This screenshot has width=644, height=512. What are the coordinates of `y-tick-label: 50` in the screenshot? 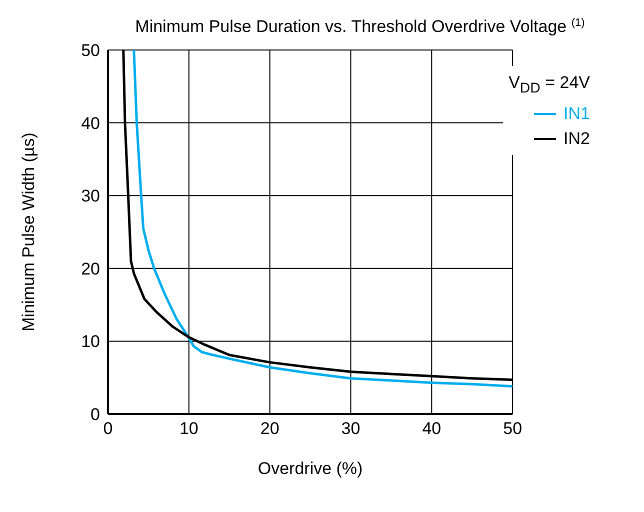 It's located at (90, 50).